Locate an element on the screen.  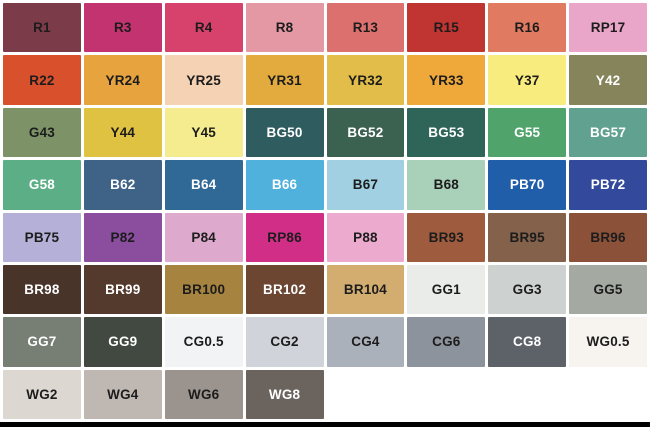
swatch-label: WG8 is located at coordinates (284, 394).